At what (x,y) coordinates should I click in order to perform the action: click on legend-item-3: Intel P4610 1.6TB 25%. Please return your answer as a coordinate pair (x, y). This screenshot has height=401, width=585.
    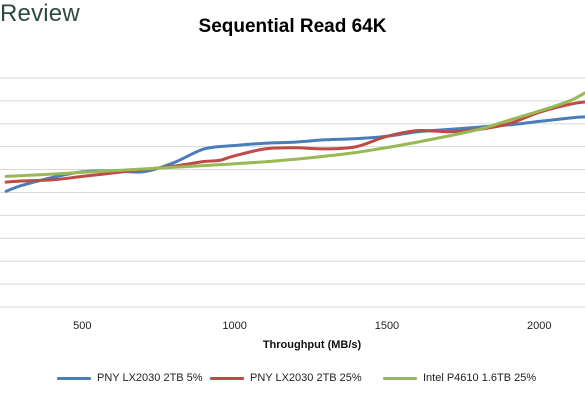
    Looking at the image, I should click on (459, 378).